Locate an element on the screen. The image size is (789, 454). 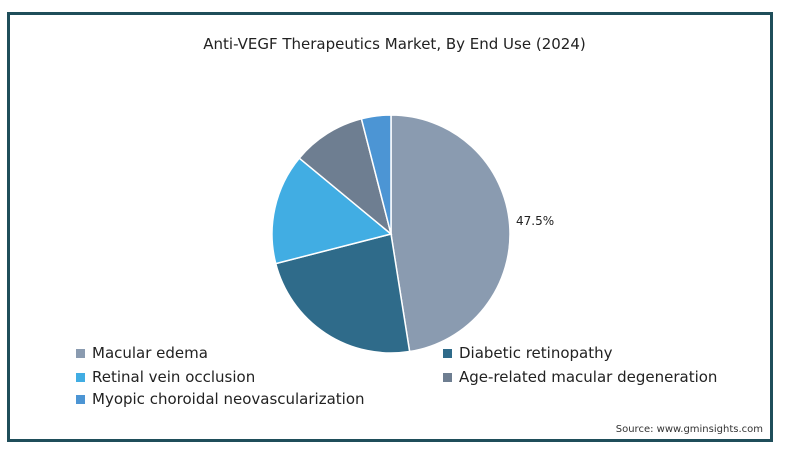
legend-item-diabetic-retinopathy: Diabetic retinopathy is located at coordinates (528, 353).